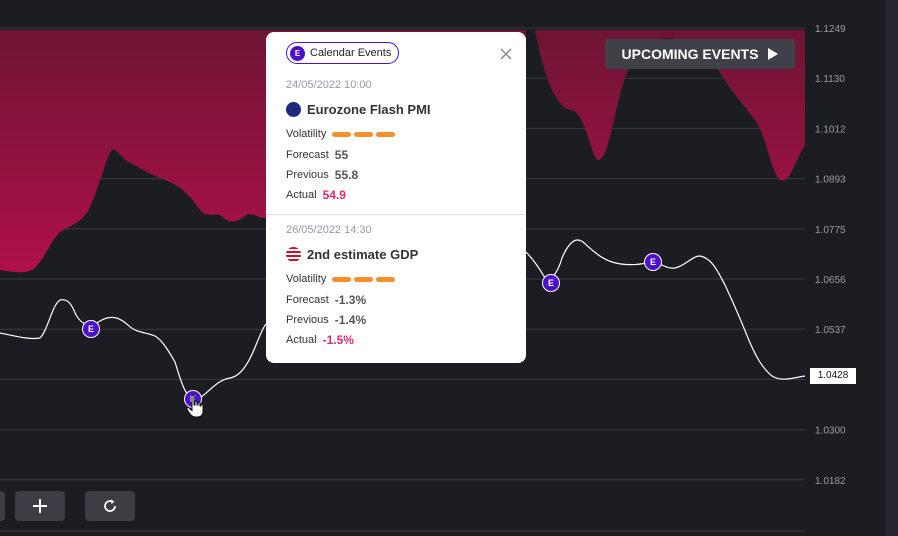 The width and height of the screenshot is (898, 536). I want to click on actual-row: Actual 54.9, so click(316, 195).